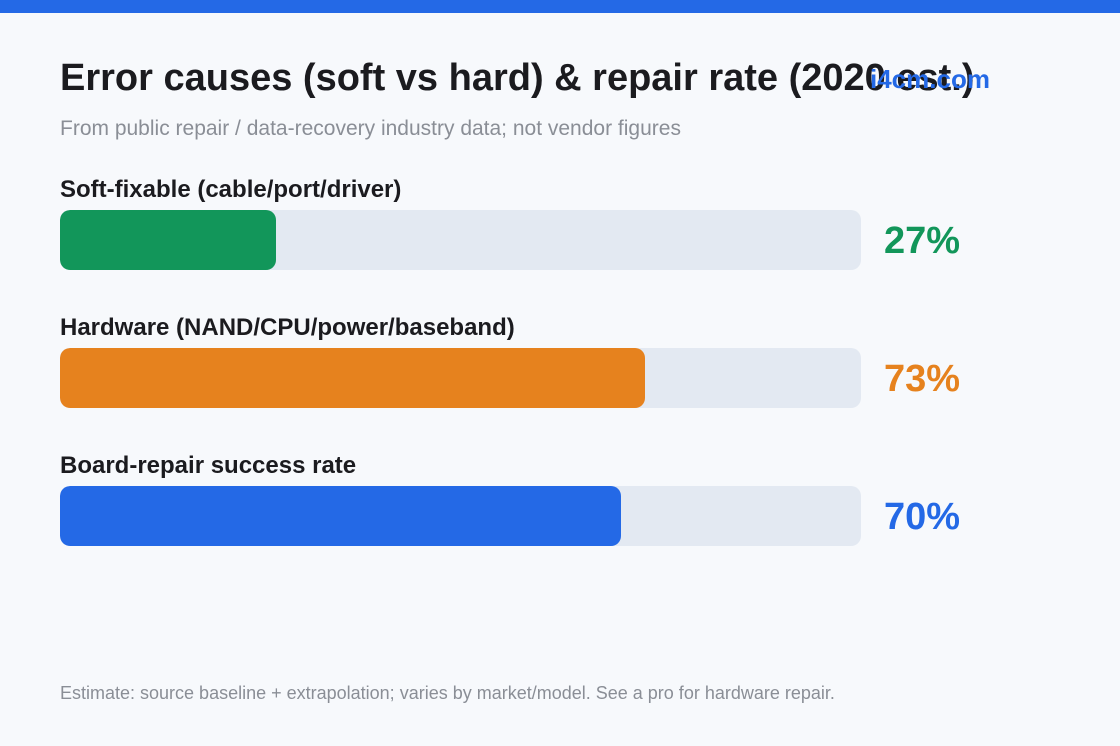 The width and height of the screenshot is (1120, 746). I want to click on bar-value-label: 27%, so click(922, 241).